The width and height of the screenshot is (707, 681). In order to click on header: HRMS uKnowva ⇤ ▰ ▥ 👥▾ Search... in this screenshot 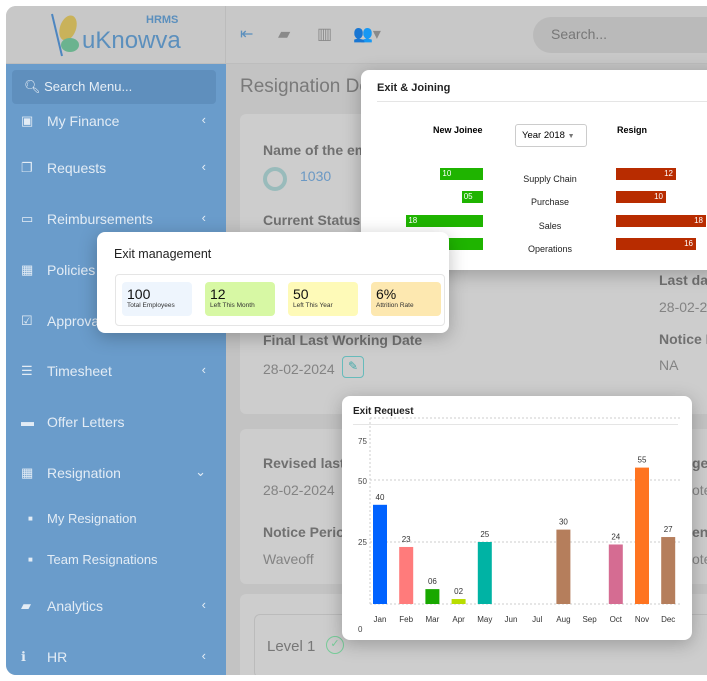, I will do `click(356, 35)`.